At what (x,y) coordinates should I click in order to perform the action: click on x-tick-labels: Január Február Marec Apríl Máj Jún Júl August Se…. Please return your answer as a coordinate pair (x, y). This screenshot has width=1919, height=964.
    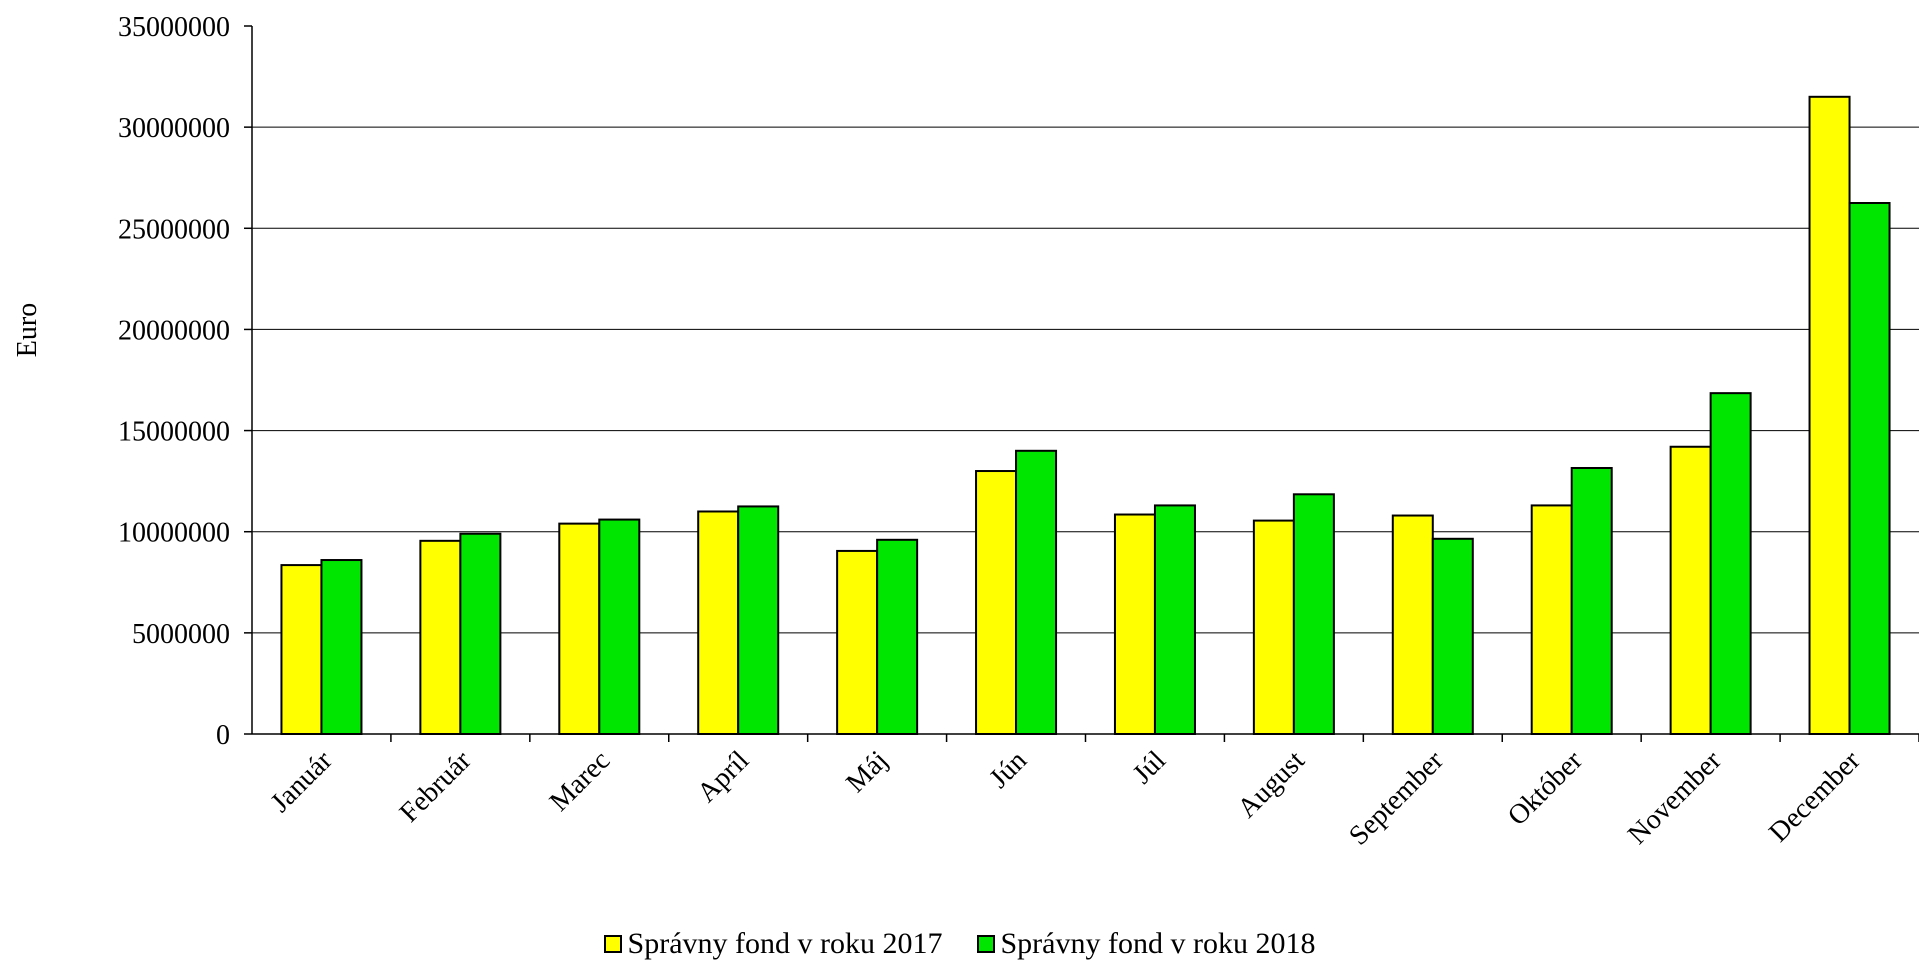
    Looking at the image, I should click on (1066, 798).